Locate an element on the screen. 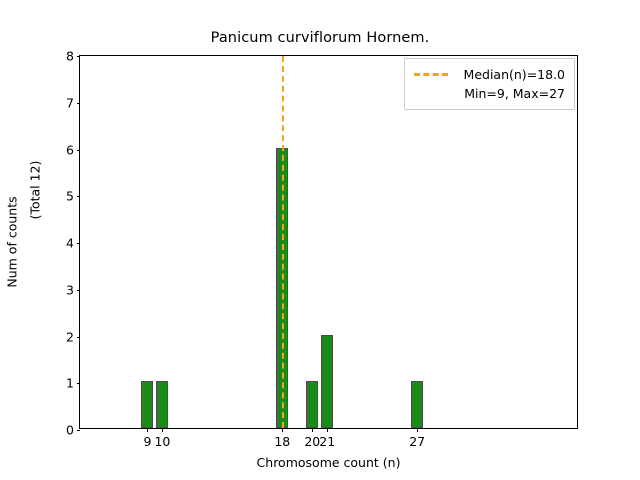 This screenshot has height=480, width=640. y-tick-label: 2 is located at coordinates (70, 336).